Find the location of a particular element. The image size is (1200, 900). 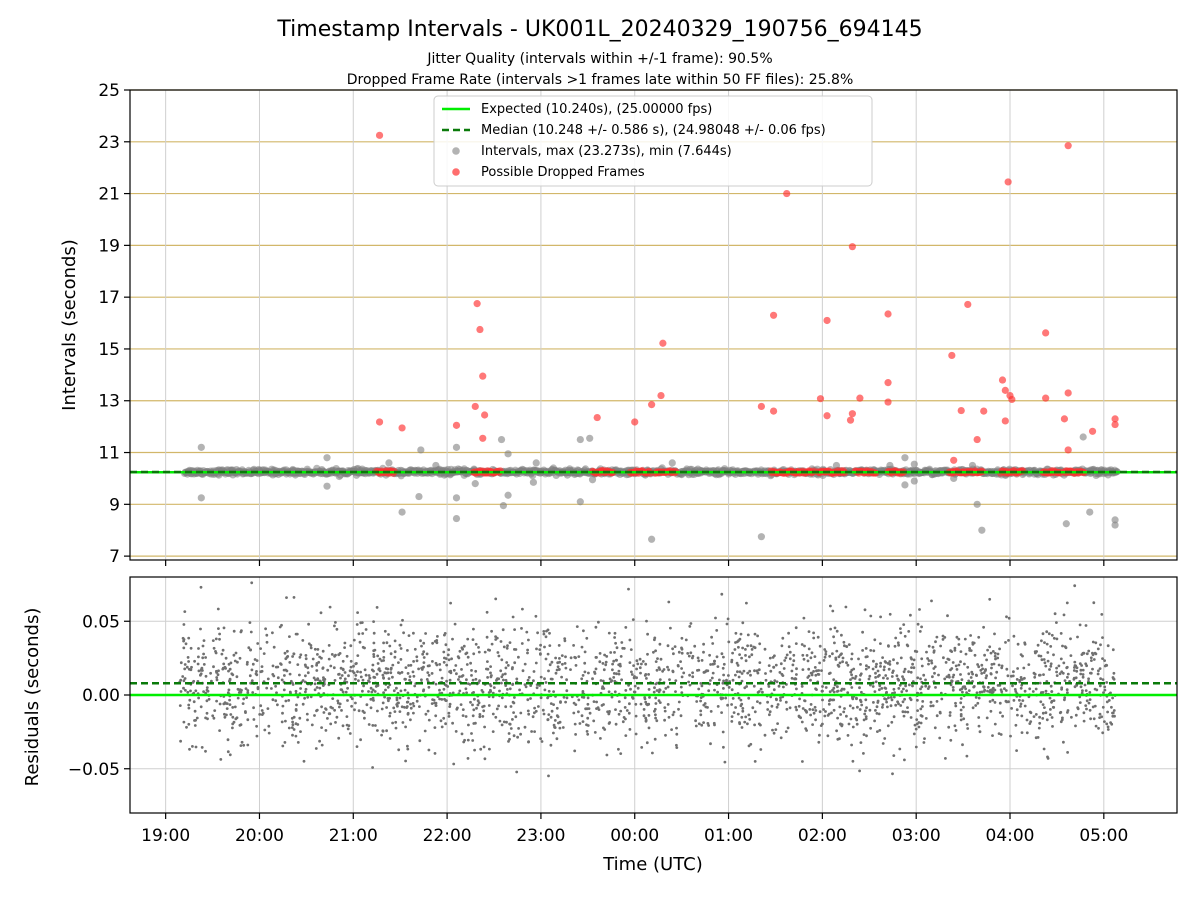

time-x-tick-label: 19:00 is located at coordinates (165, 836).